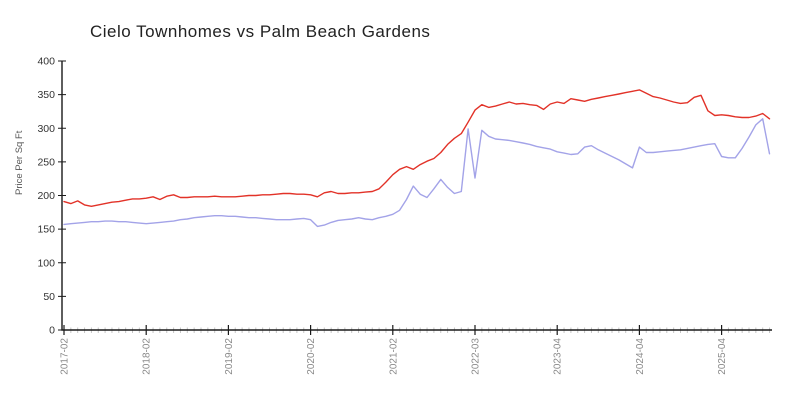 The width and height of the screenshot is (800, 400). Describe the element at coordinates (476, 356) in the screenshot. I see `x-tick-label: 2022-03` at that location.